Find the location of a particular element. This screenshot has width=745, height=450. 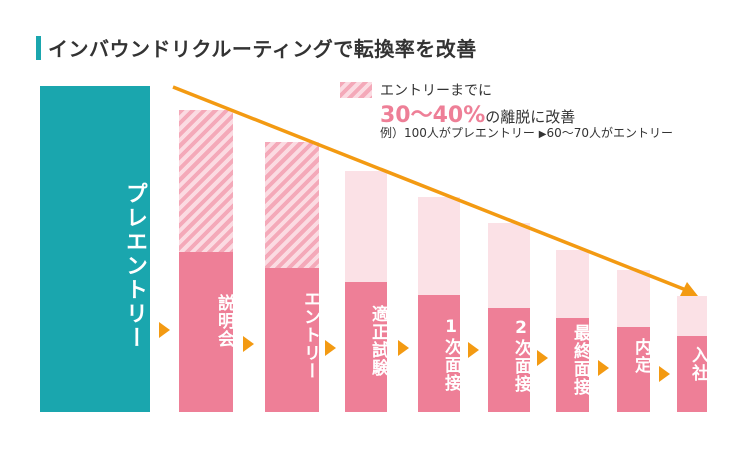

trend-arrow-head is located at coordinates (689, 289).